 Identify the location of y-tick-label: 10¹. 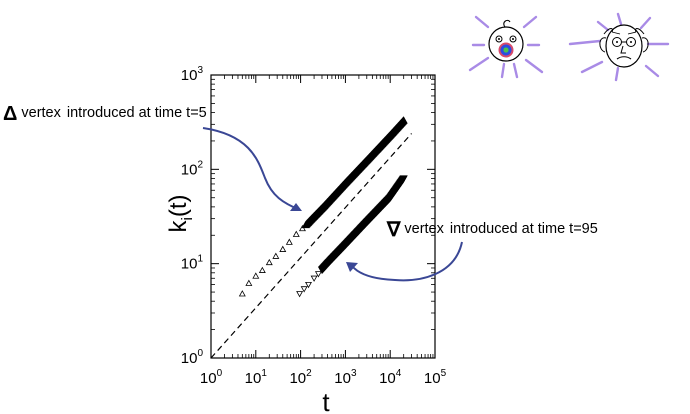
(192, 263).